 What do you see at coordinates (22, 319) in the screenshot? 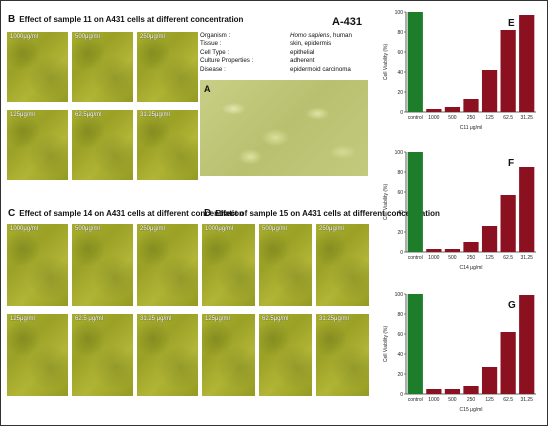
I see `panel-c-concentration-label: 125μg/ml` at bounding box center [22, 319].